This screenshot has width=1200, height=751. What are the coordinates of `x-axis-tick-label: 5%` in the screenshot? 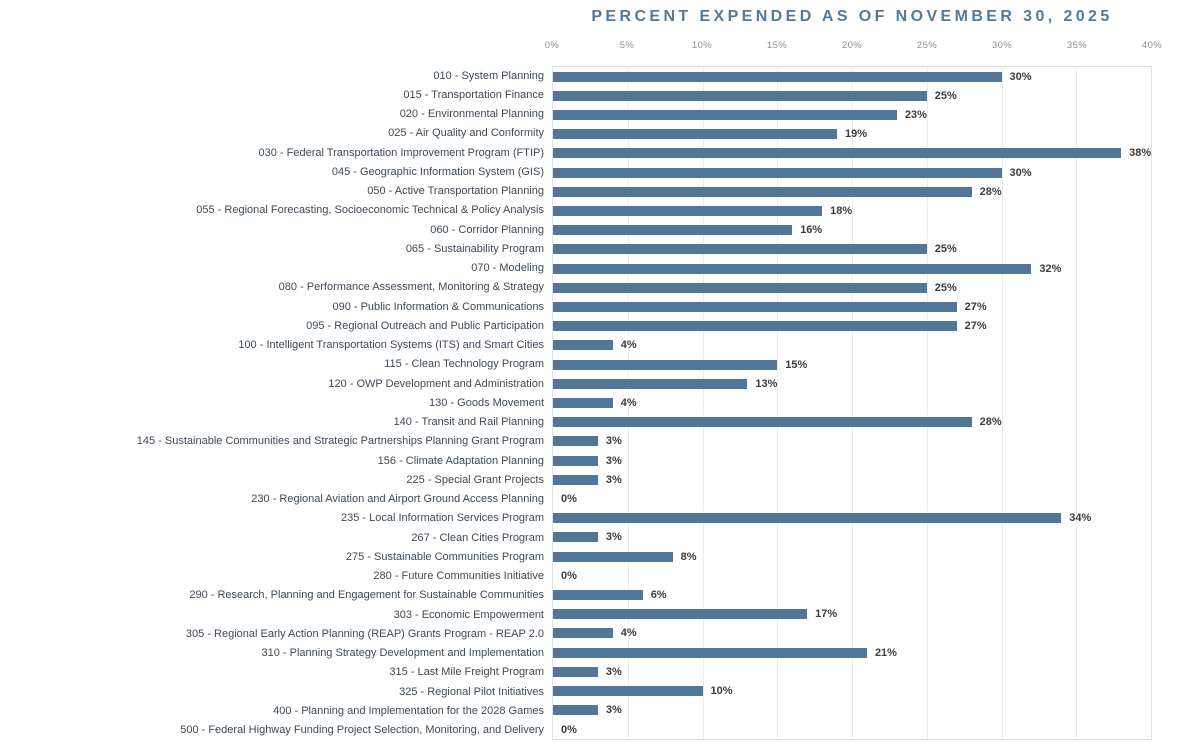 It's located at (627, 45).